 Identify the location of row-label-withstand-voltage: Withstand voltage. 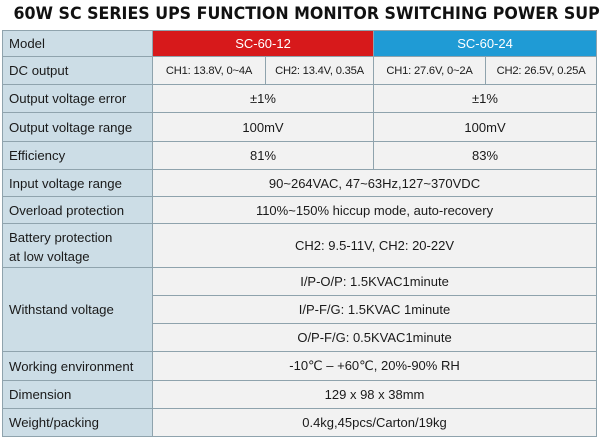
(77, 309).